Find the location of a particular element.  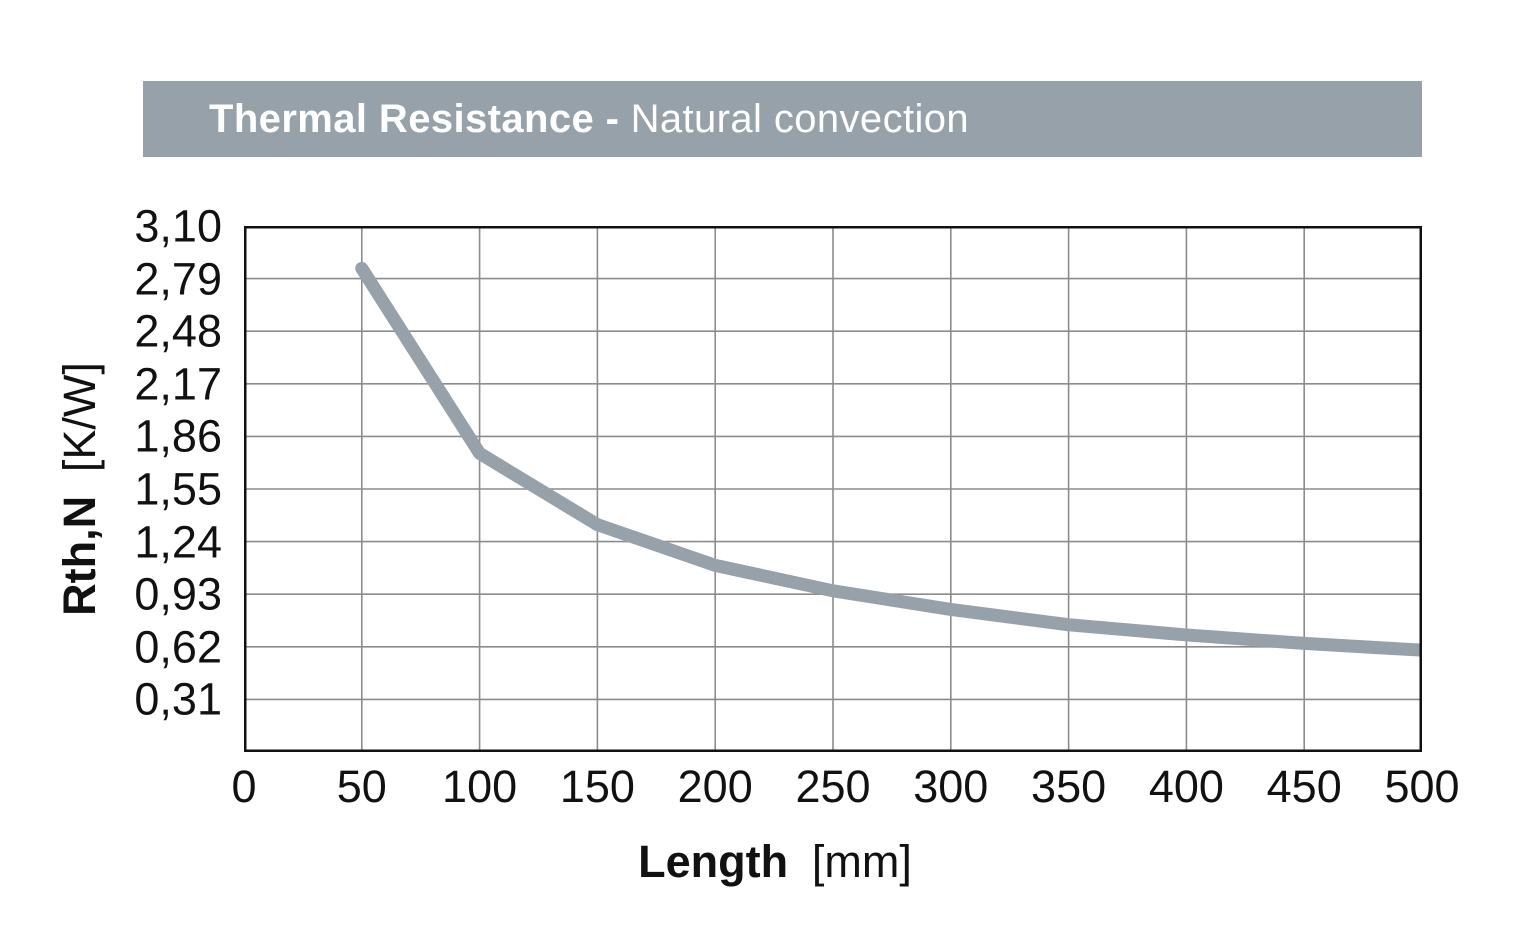

x-tick-label: 450 is located at coordinates (1304, 786).